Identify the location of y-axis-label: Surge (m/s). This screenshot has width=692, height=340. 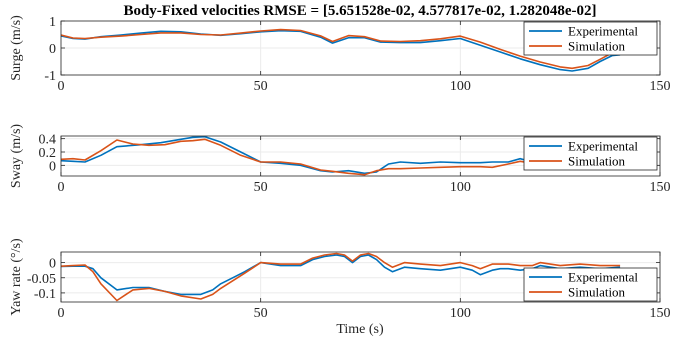
(16, 48).